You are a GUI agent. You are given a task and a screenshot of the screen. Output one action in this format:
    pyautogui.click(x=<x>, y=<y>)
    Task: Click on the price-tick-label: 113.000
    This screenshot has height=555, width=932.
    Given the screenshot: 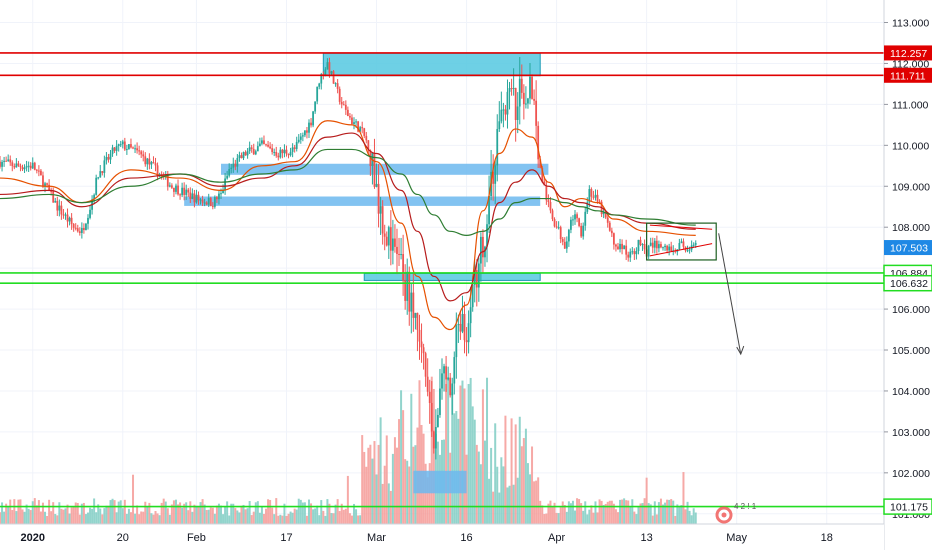 What is the action you would take?
    pyautogui.click(x=910, y=24)
    